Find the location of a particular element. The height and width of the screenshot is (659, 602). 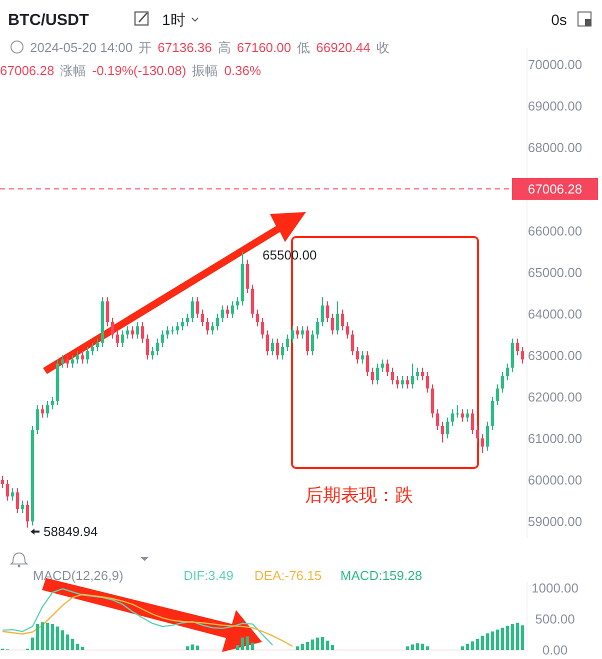

annotation: 高 is located at coordinates (224, 47).